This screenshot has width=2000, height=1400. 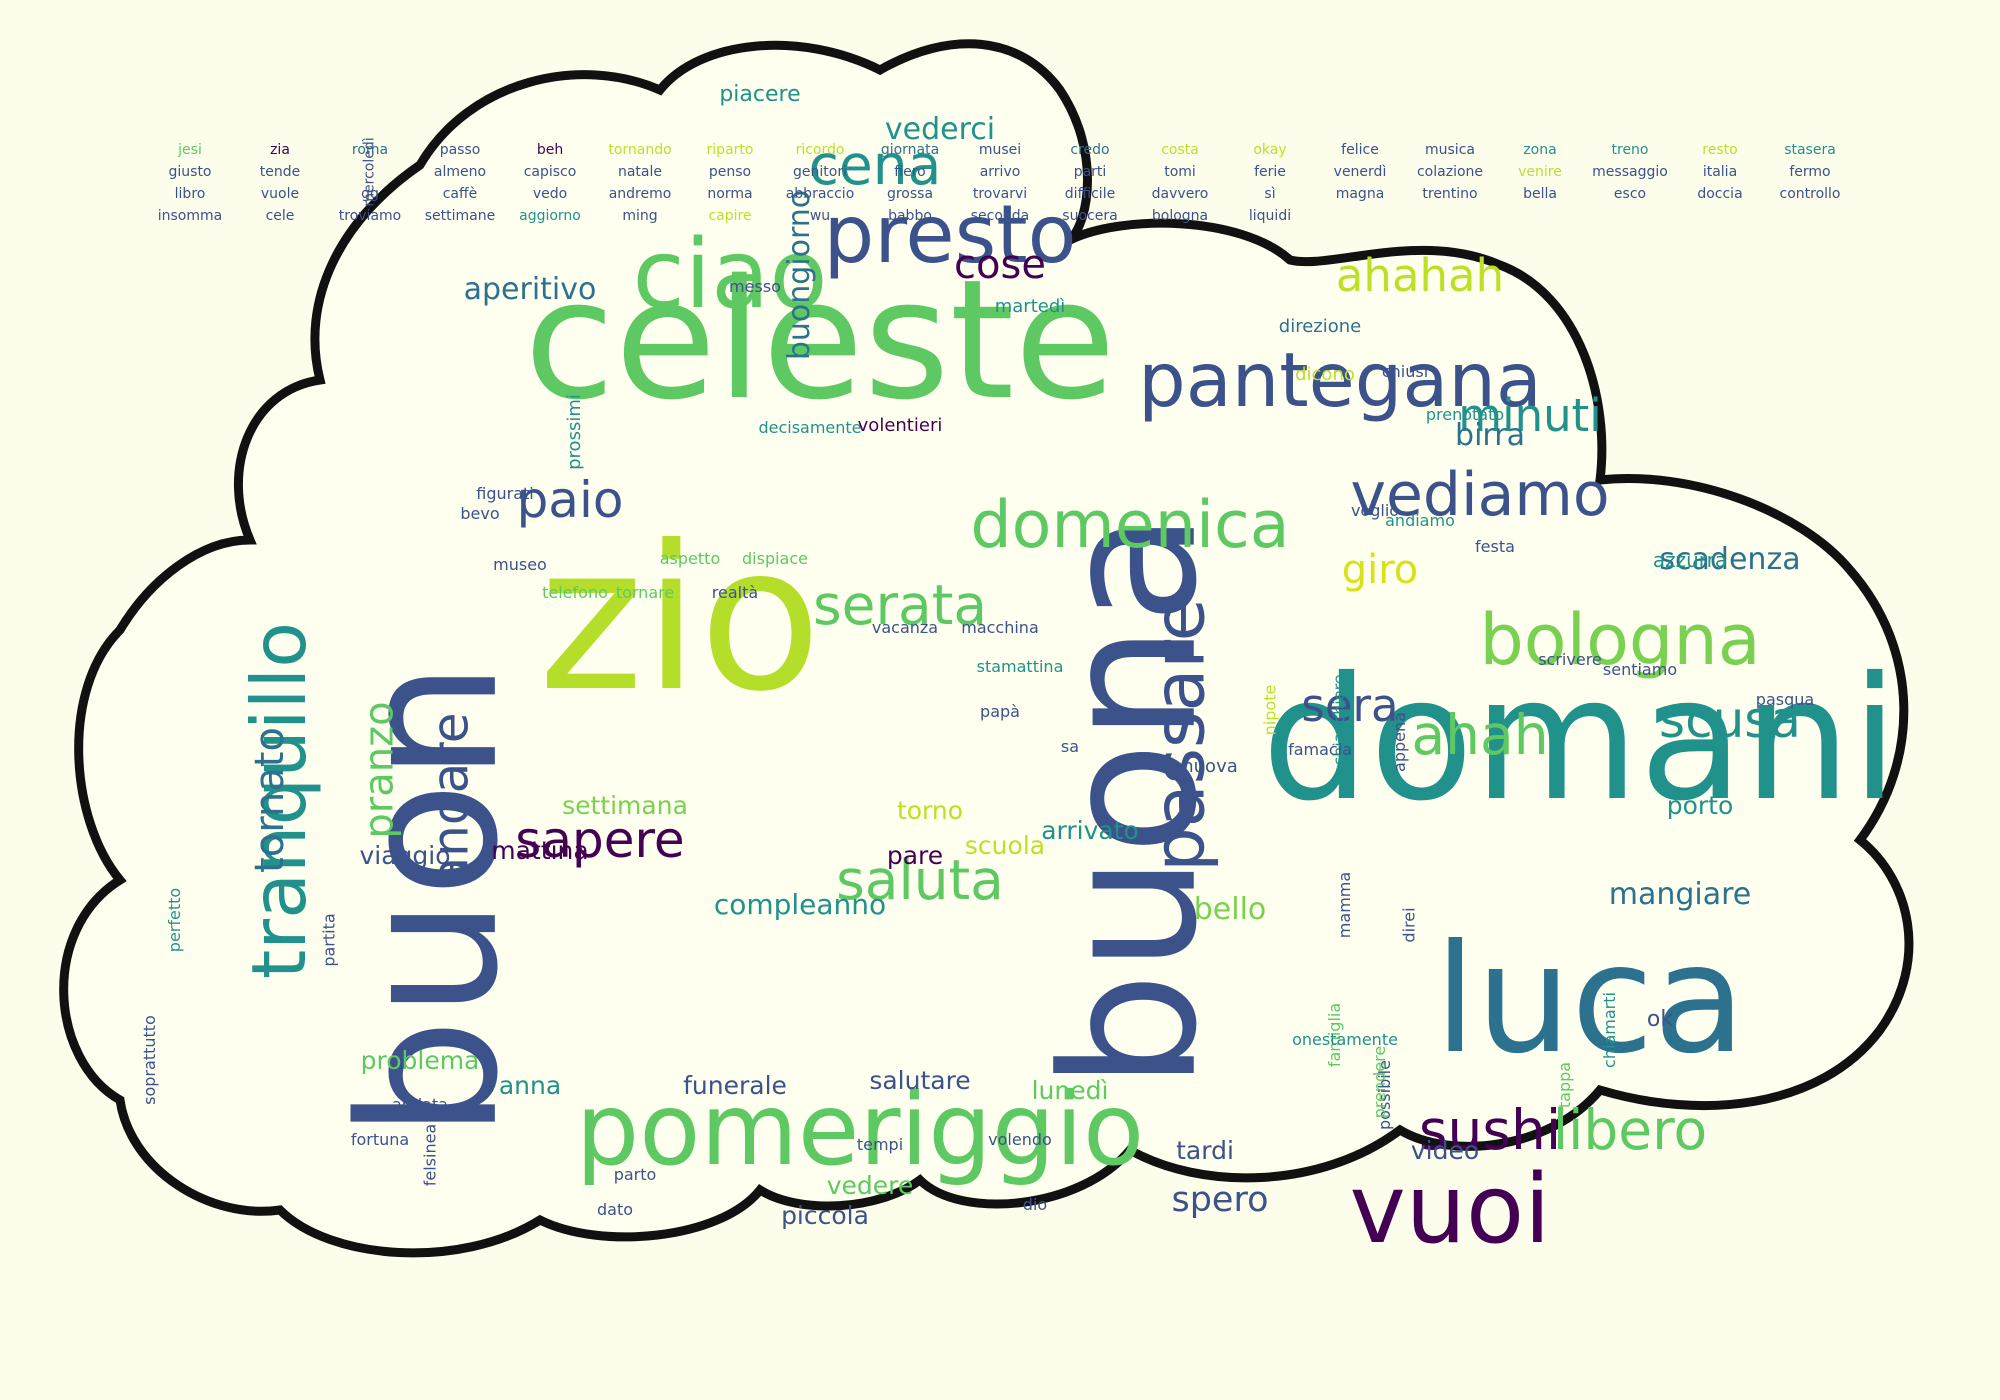 What do you see at coordinates (1730, 720) in the screenshot?
I see `word-26: scusa` at bounding box center [1730, 720].